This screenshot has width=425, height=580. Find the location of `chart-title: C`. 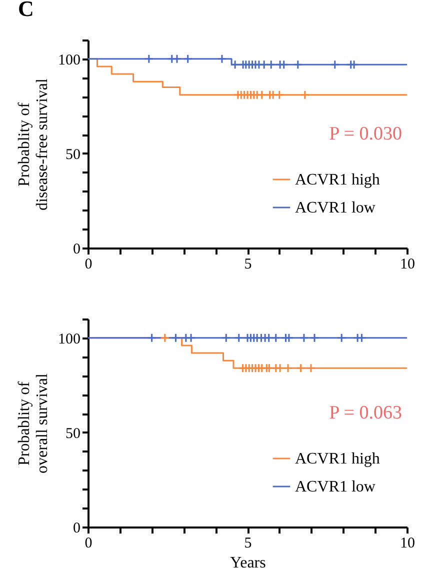

chart-title: C is located at coordinates (26, 10).